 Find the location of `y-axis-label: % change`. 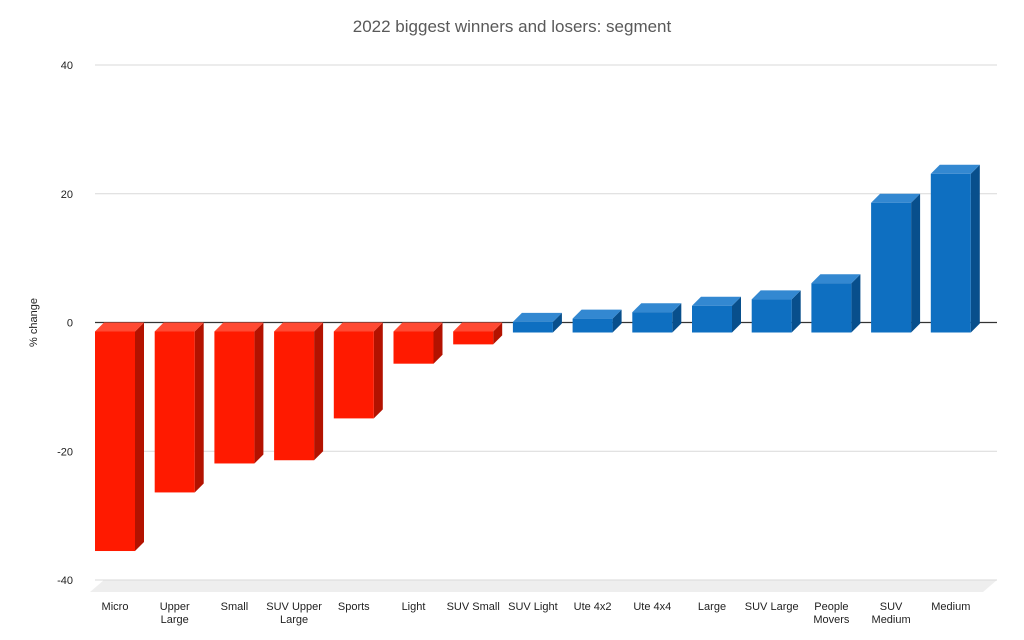

y-axis-label: % change is located at coordinates (34, 322).